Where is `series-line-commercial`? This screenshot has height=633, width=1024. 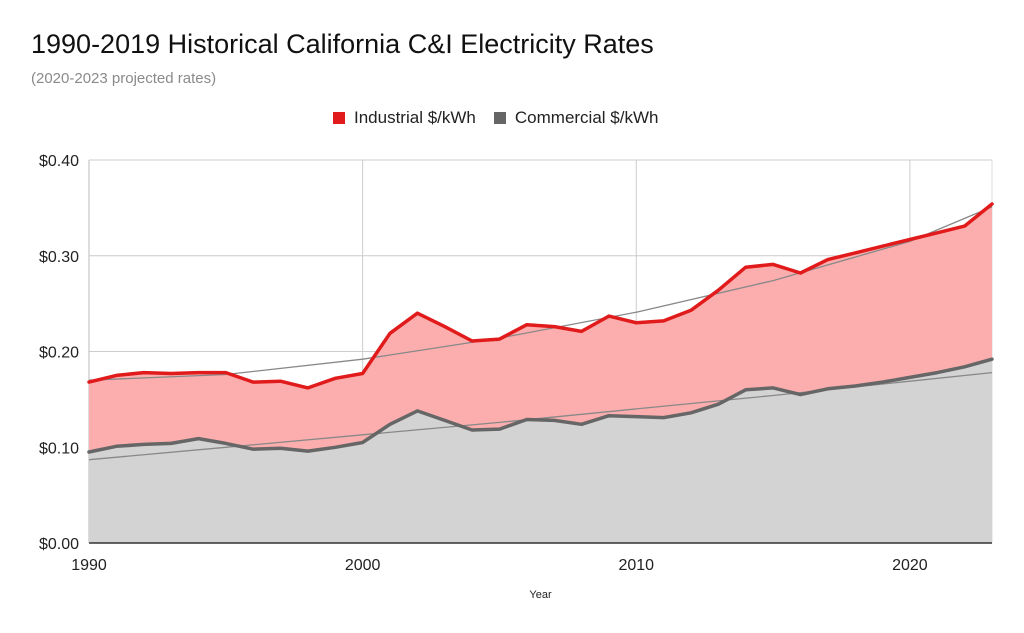
series-line-commercial is located at coordinates (540, 405).